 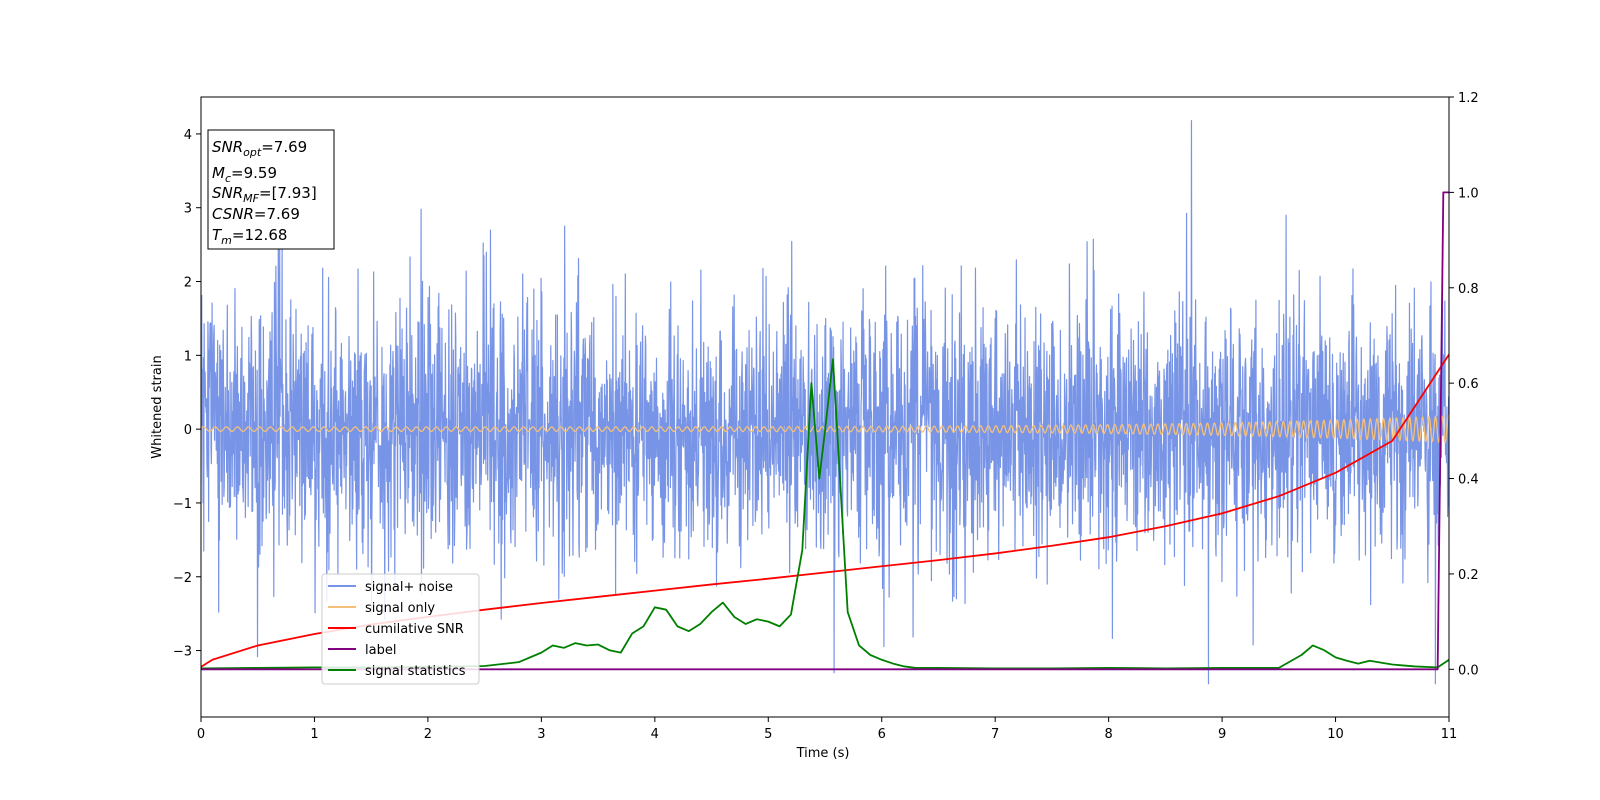 I want to click on y2-tick-label: 1.2, so click(x=1468, y=98).